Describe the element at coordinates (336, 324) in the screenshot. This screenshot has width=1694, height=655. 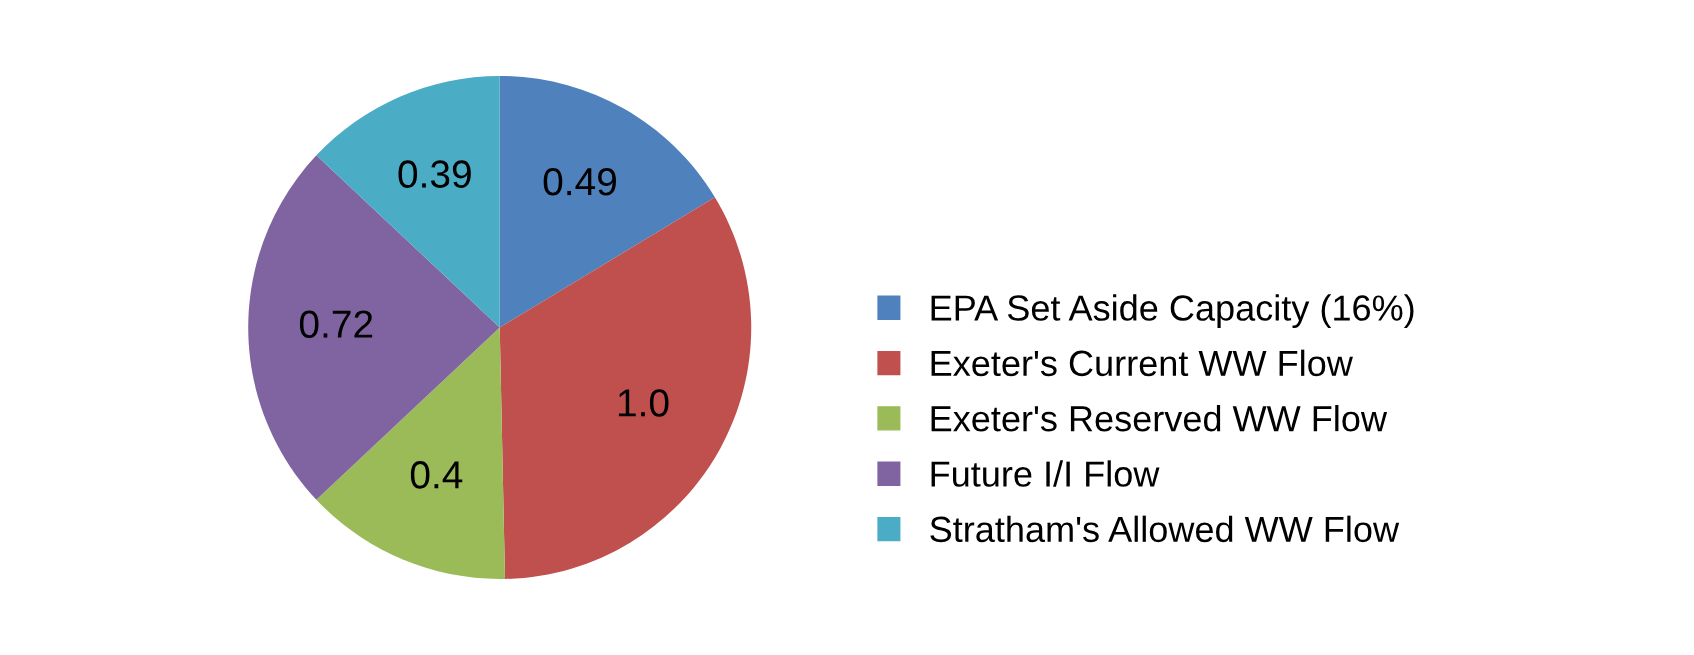
I see `data-label: 0.72` at that location.